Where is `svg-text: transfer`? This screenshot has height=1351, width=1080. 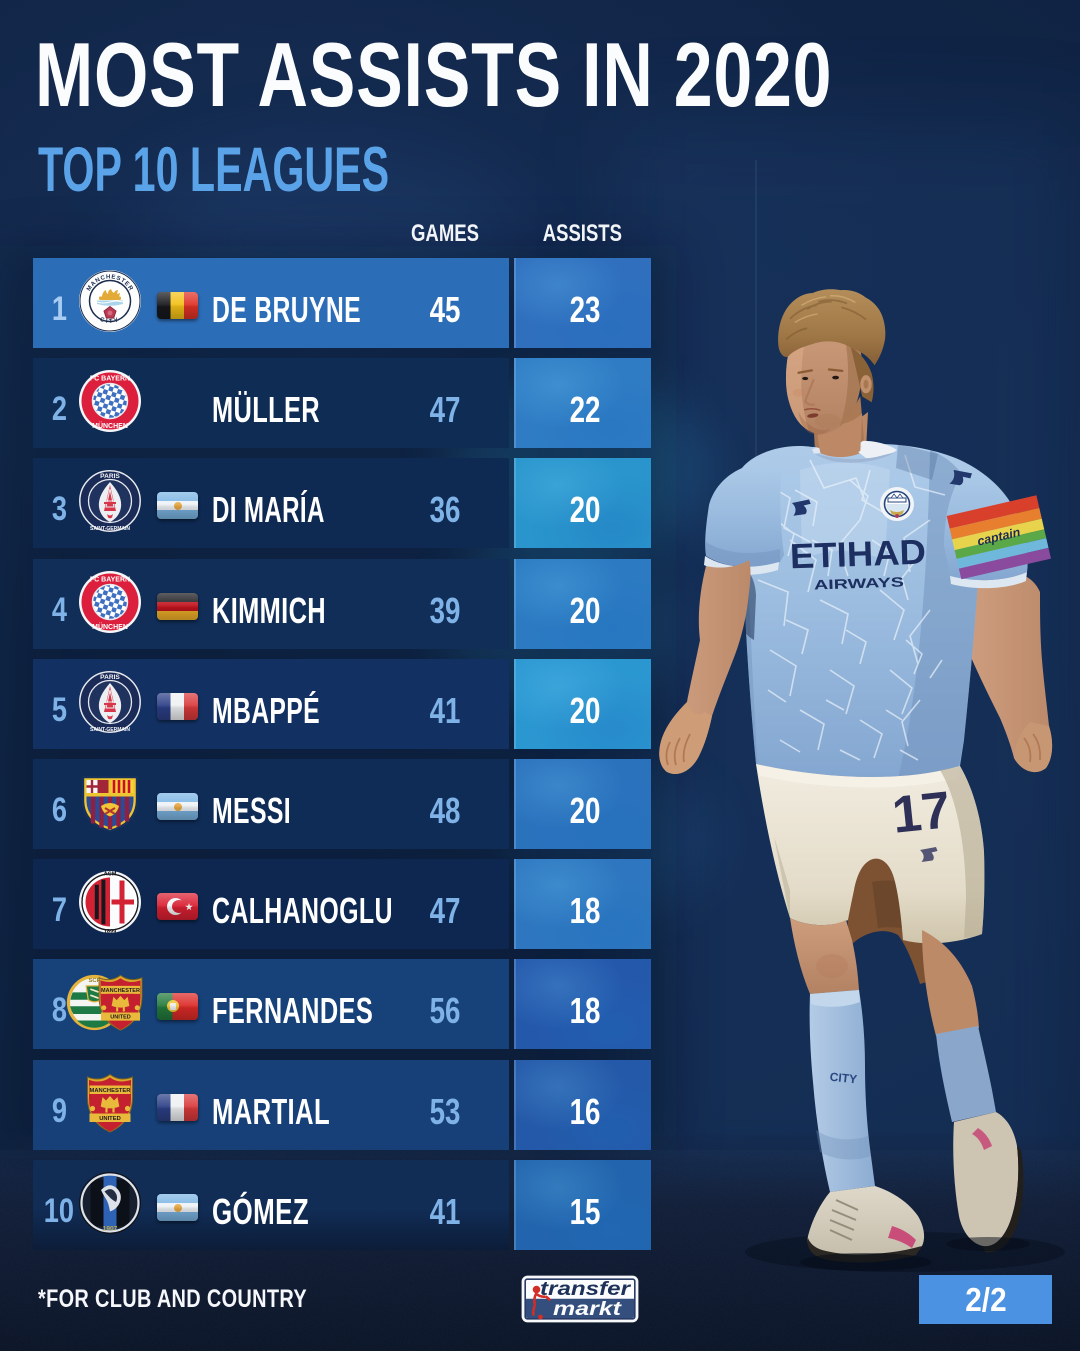
svg-text: transfer is located at coordinates (586, 1289).